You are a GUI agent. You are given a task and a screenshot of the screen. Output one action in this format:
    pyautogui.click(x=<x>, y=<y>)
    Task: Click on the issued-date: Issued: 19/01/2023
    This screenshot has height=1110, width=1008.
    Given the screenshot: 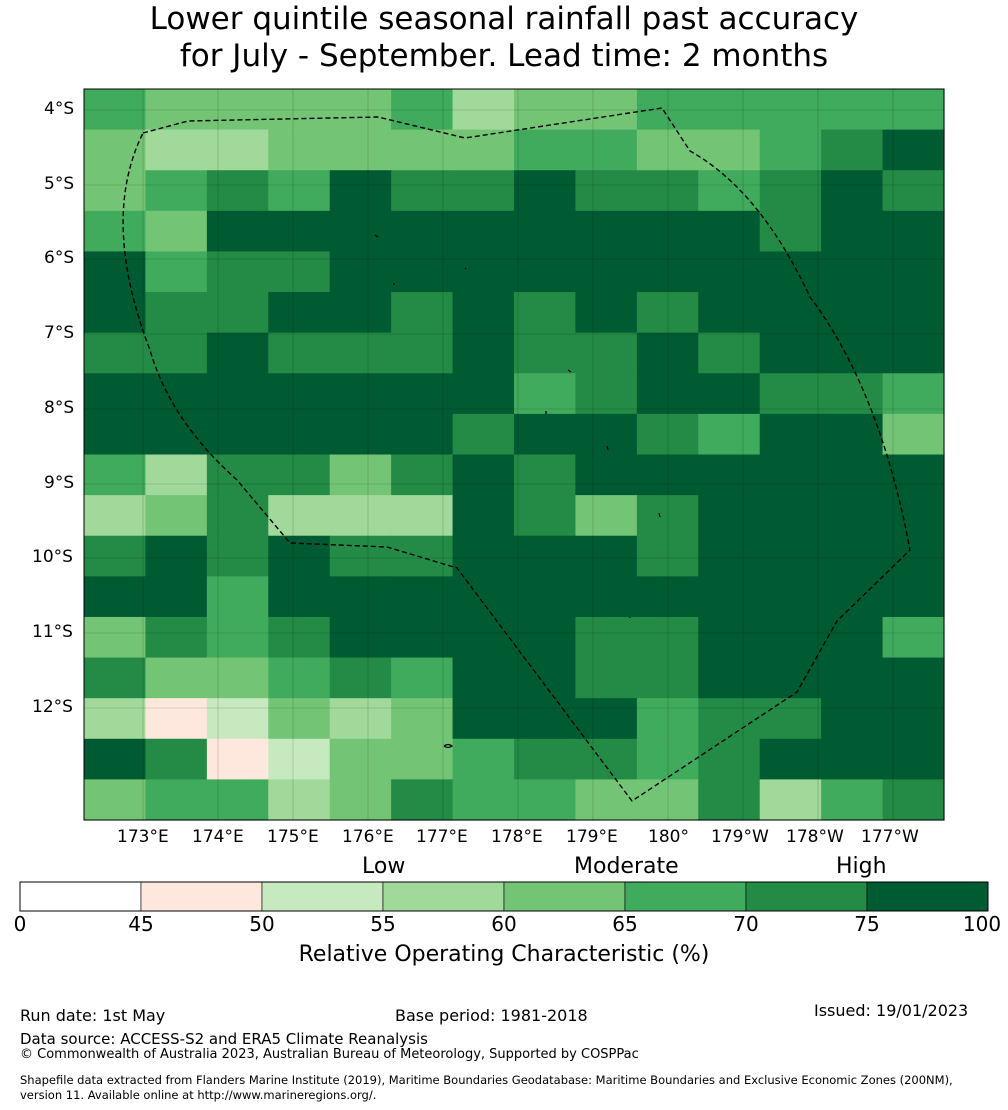 What is the action you would take?
    pyautogui.click(x=891, y=1010)
    